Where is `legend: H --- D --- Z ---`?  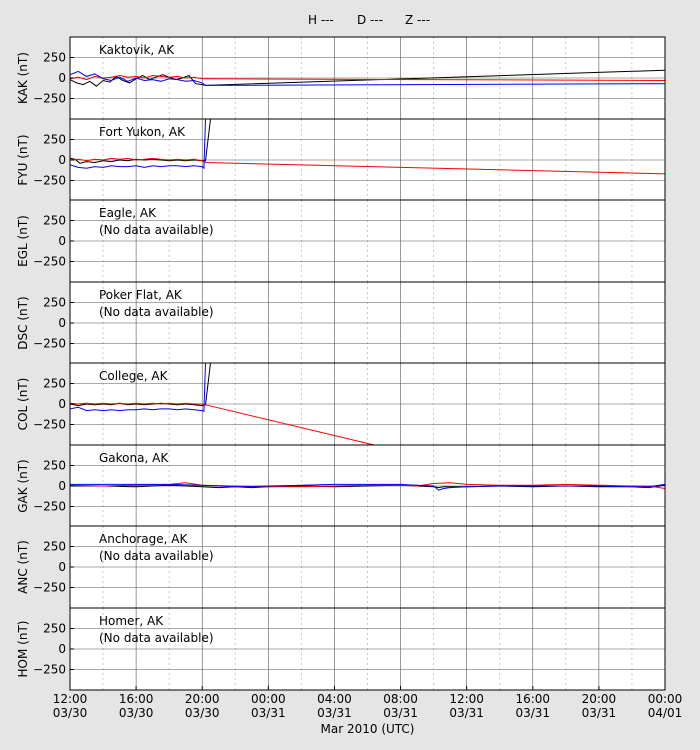 legend: H --- D --- Z --- is located at coordinates (369, 20).